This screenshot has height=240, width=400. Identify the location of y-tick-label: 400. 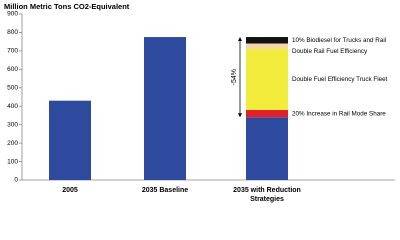
(12, 106).